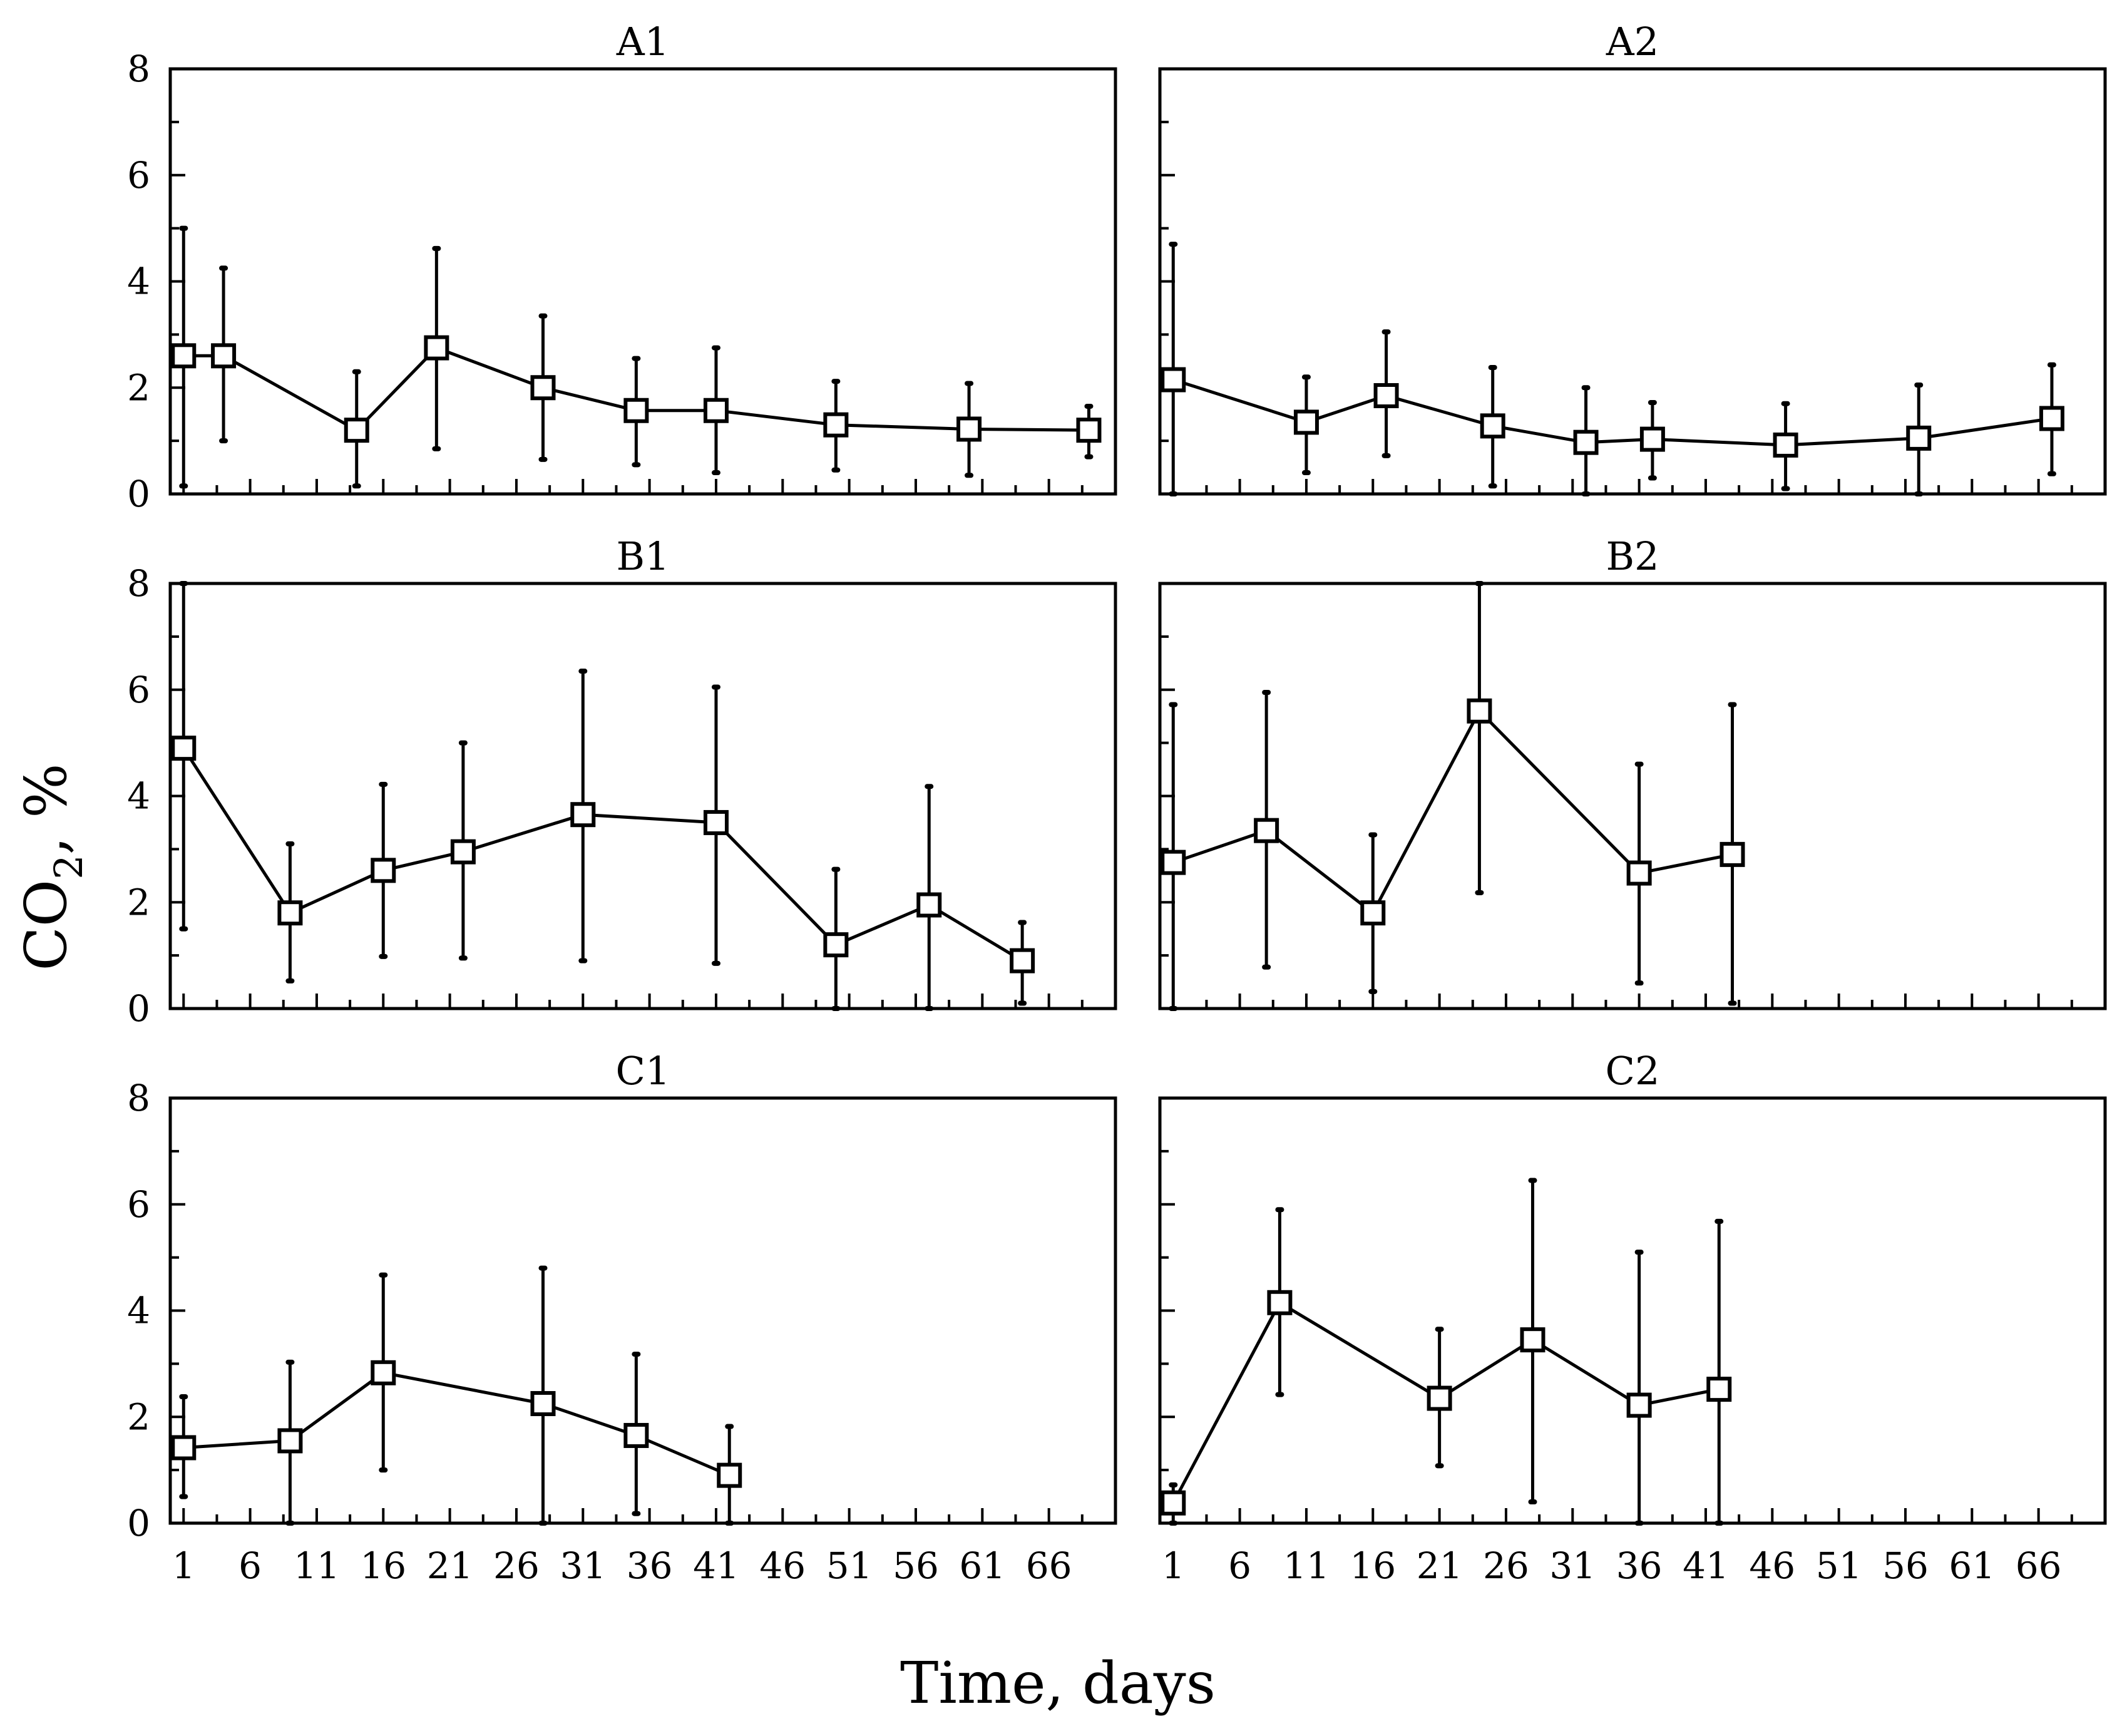  Describe the element at coordinates (68, 867) in the screenshot. I see `y-axis-label-subscript: 2` at that location.